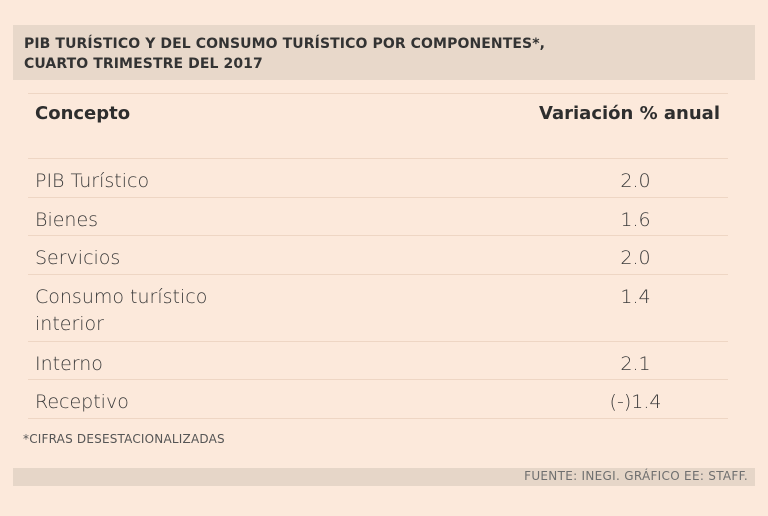 Image resolution: width=768 pixels, height=516 pixels. Describe the element at coordinates (378, 308) in the screenshot. I see `table-row: Consumo turístico interior 1.4` at that location.